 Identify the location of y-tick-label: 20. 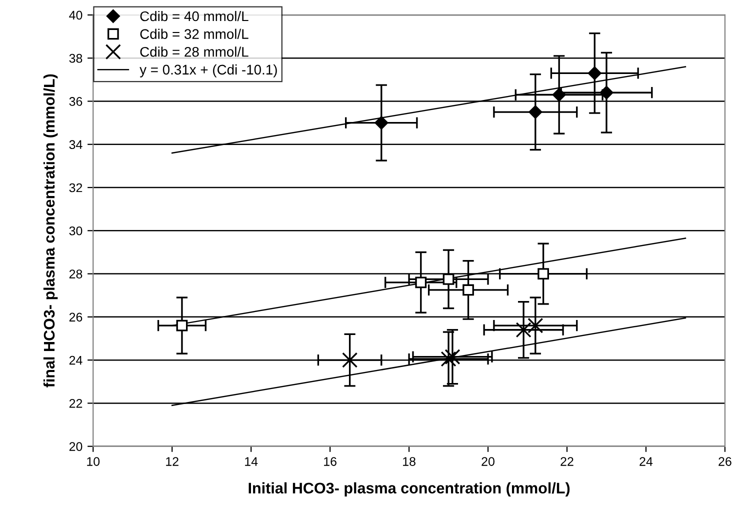
(75, 446).